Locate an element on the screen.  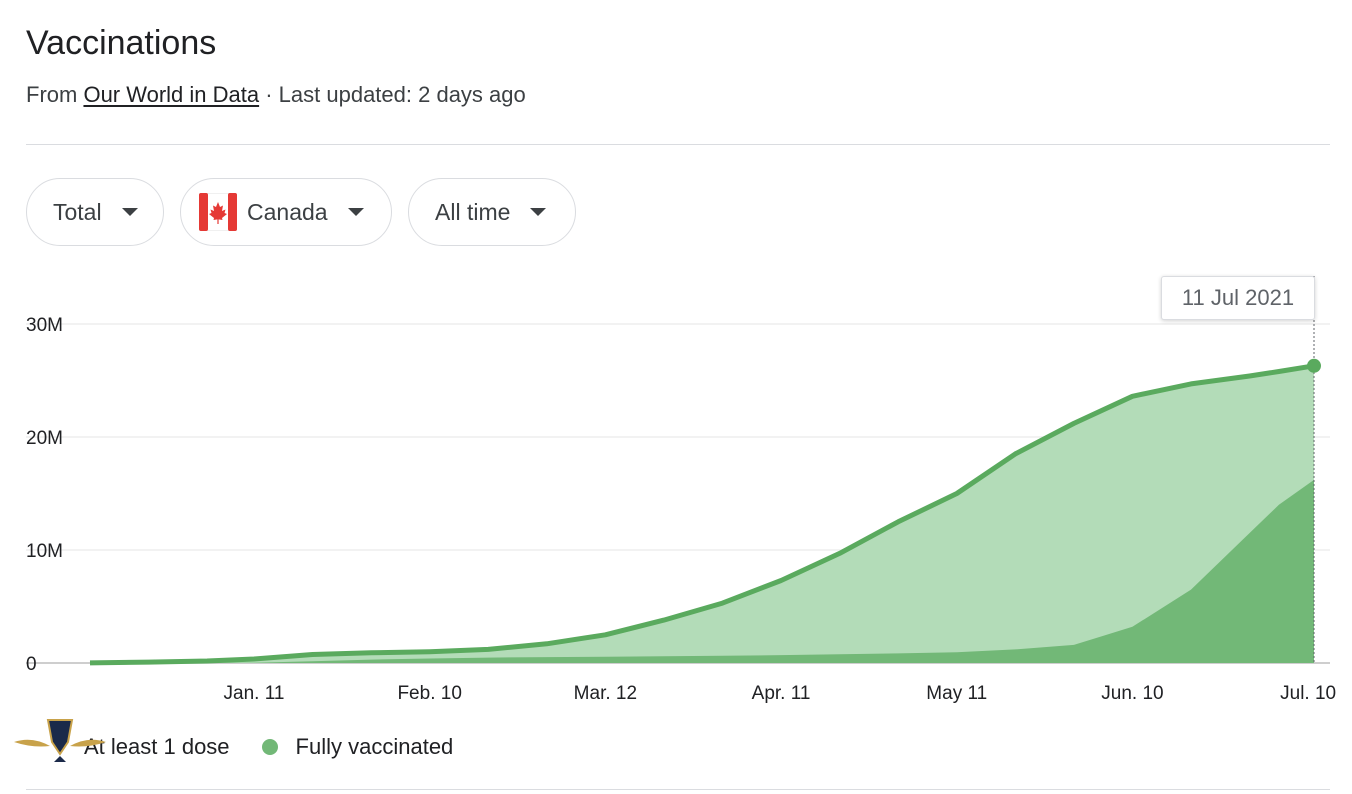
country-dropdown: Canada is located at coordinates (286, 212).